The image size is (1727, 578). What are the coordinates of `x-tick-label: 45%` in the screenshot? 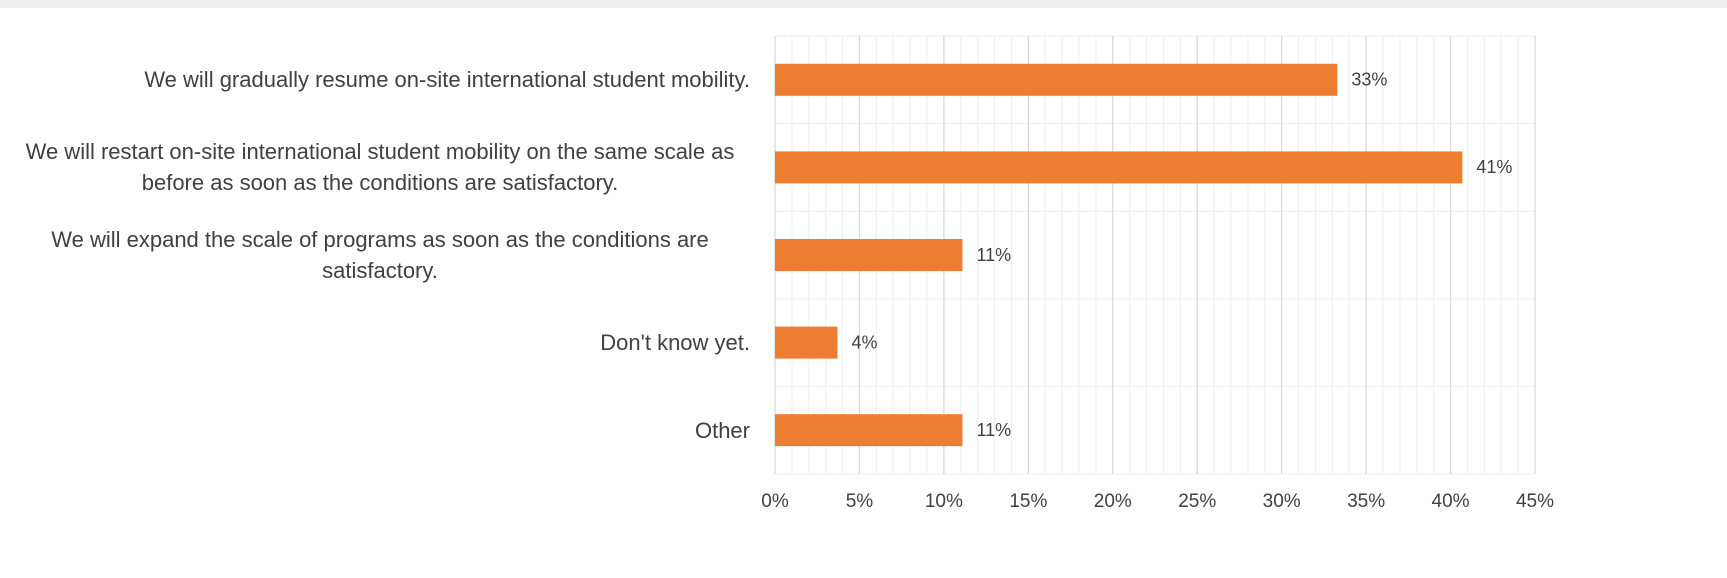 It's located at (1535, 501).